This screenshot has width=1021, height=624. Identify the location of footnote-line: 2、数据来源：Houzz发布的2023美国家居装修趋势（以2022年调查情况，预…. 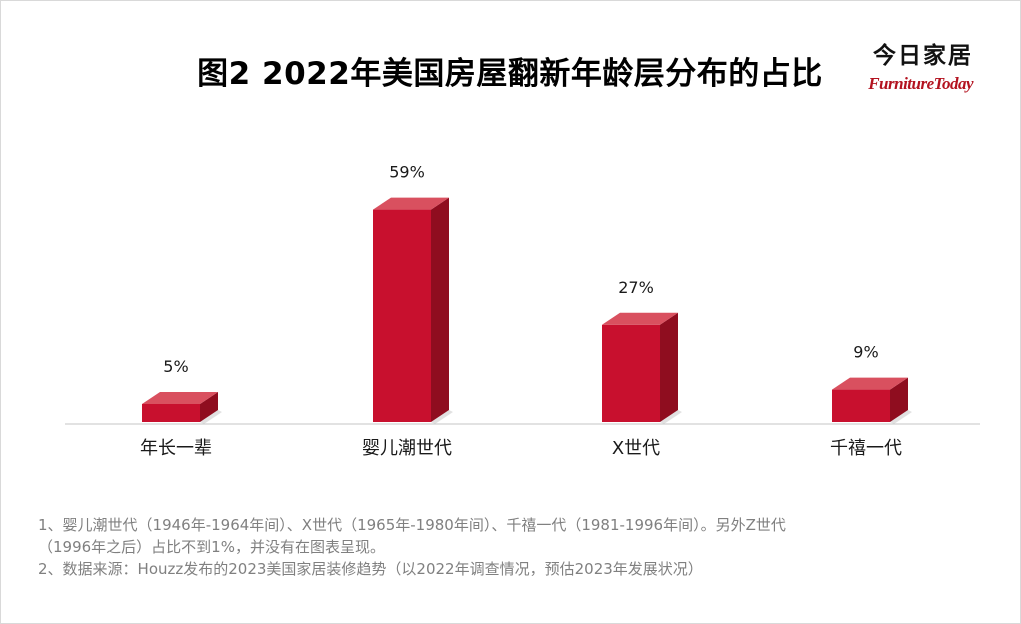
(370, 569).